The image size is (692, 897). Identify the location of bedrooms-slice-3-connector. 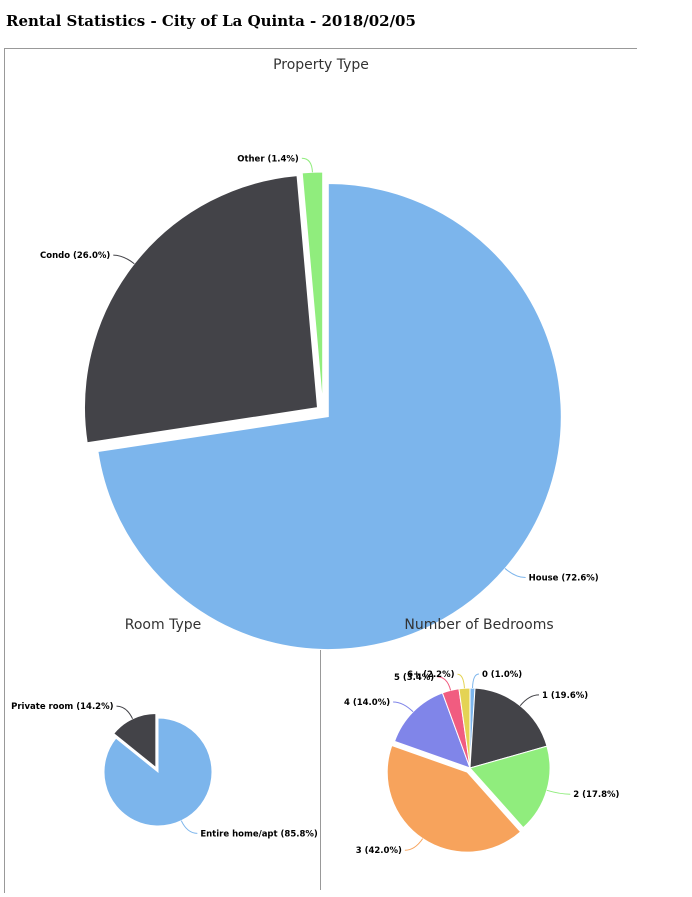
(414, 844).